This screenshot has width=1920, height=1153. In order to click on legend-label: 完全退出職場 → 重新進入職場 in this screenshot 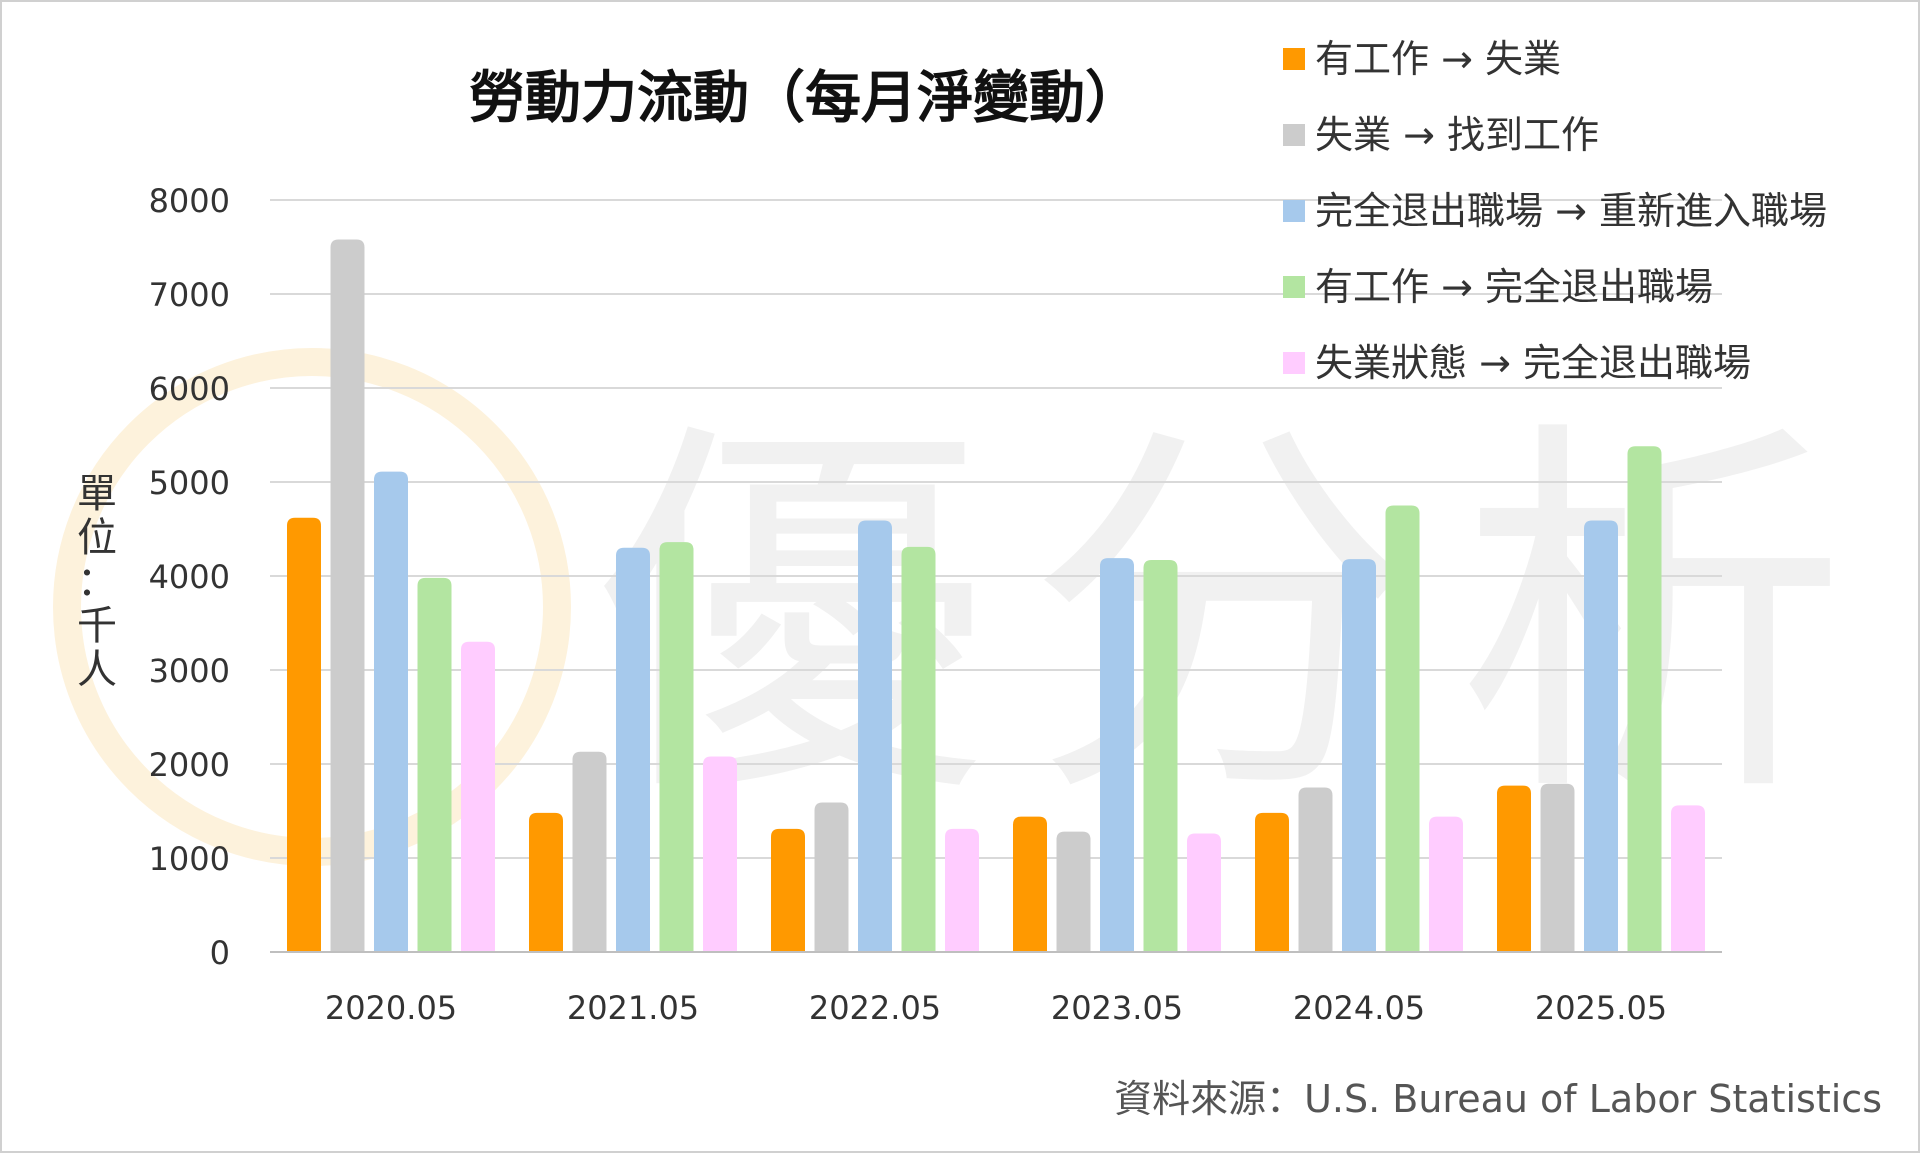, I will do `click(1571, 211)`.